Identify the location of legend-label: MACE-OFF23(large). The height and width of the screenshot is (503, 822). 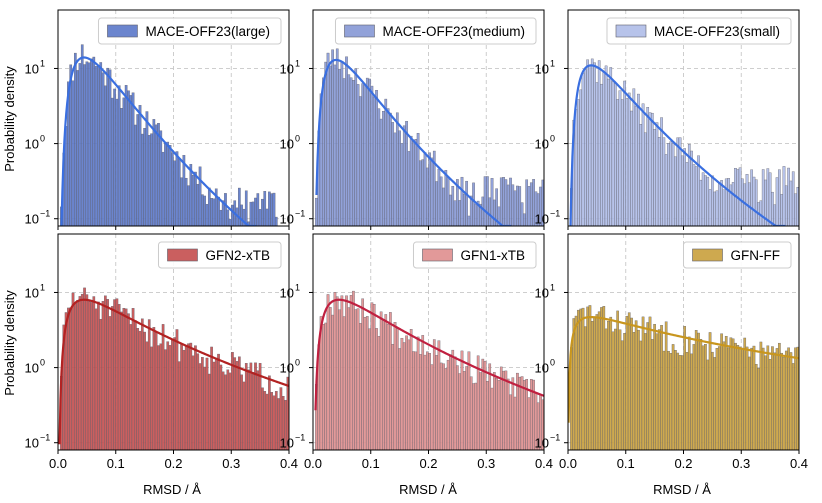
(207, 31).